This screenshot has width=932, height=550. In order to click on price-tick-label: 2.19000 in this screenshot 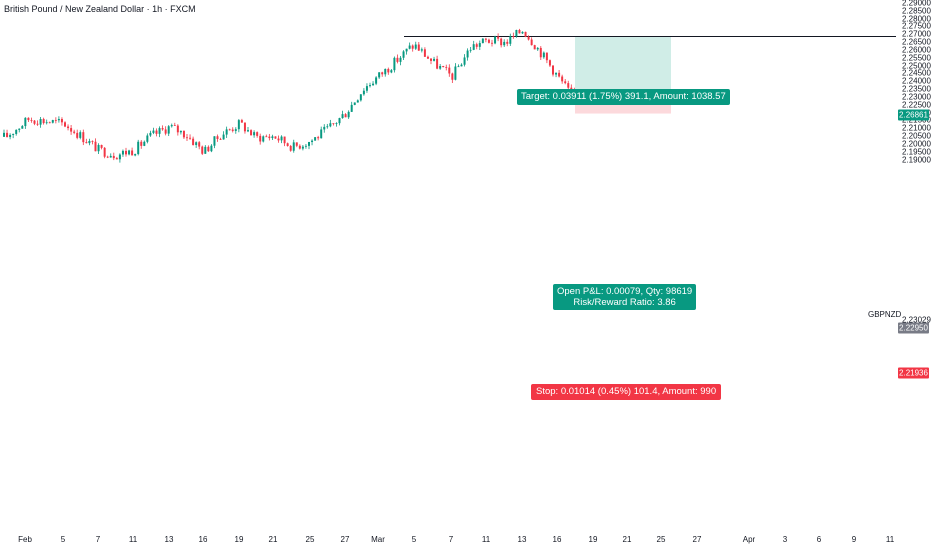, I will do `click(916, 159)`.